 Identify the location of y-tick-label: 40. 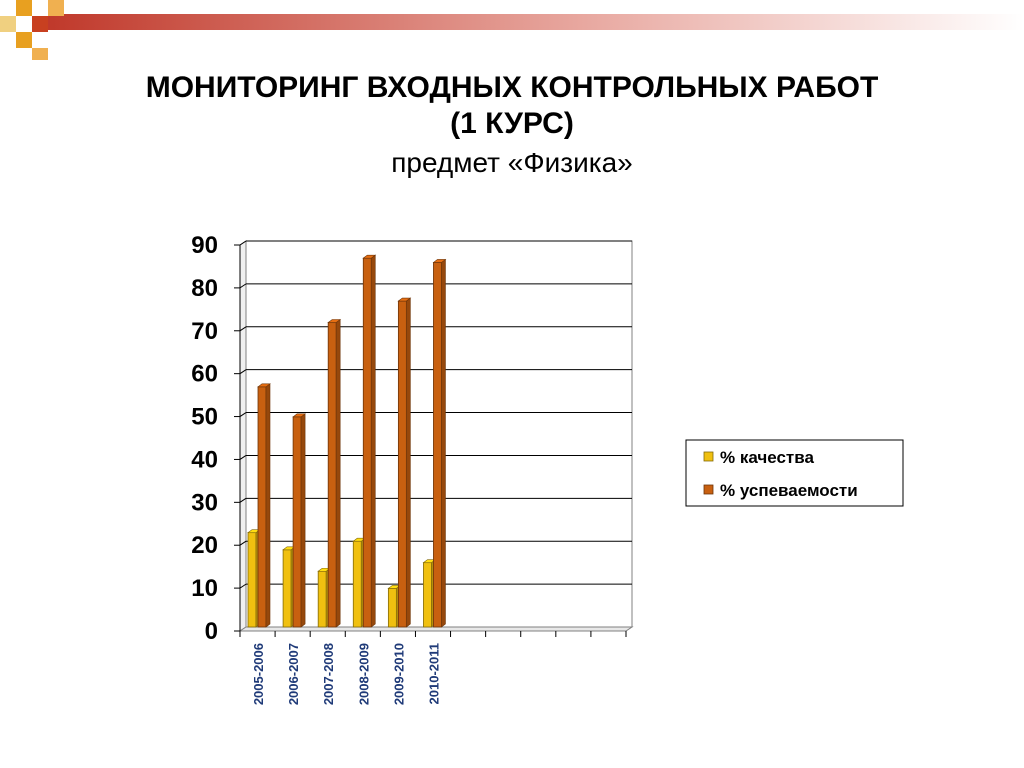
(204, 459).